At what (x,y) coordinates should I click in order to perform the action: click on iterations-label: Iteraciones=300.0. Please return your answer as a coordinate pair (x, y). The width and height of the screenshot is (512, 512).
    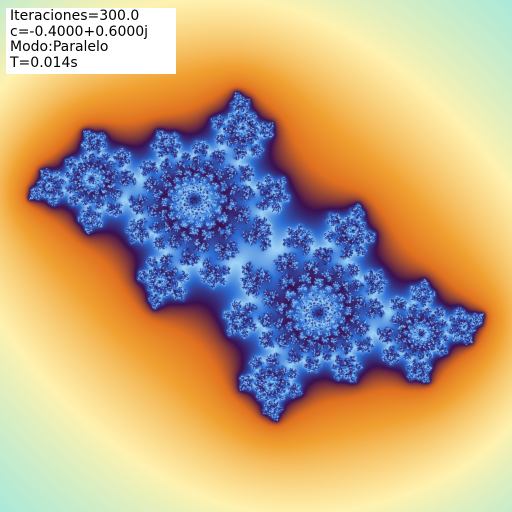
    Looking at the image, I should click on (75, 16).